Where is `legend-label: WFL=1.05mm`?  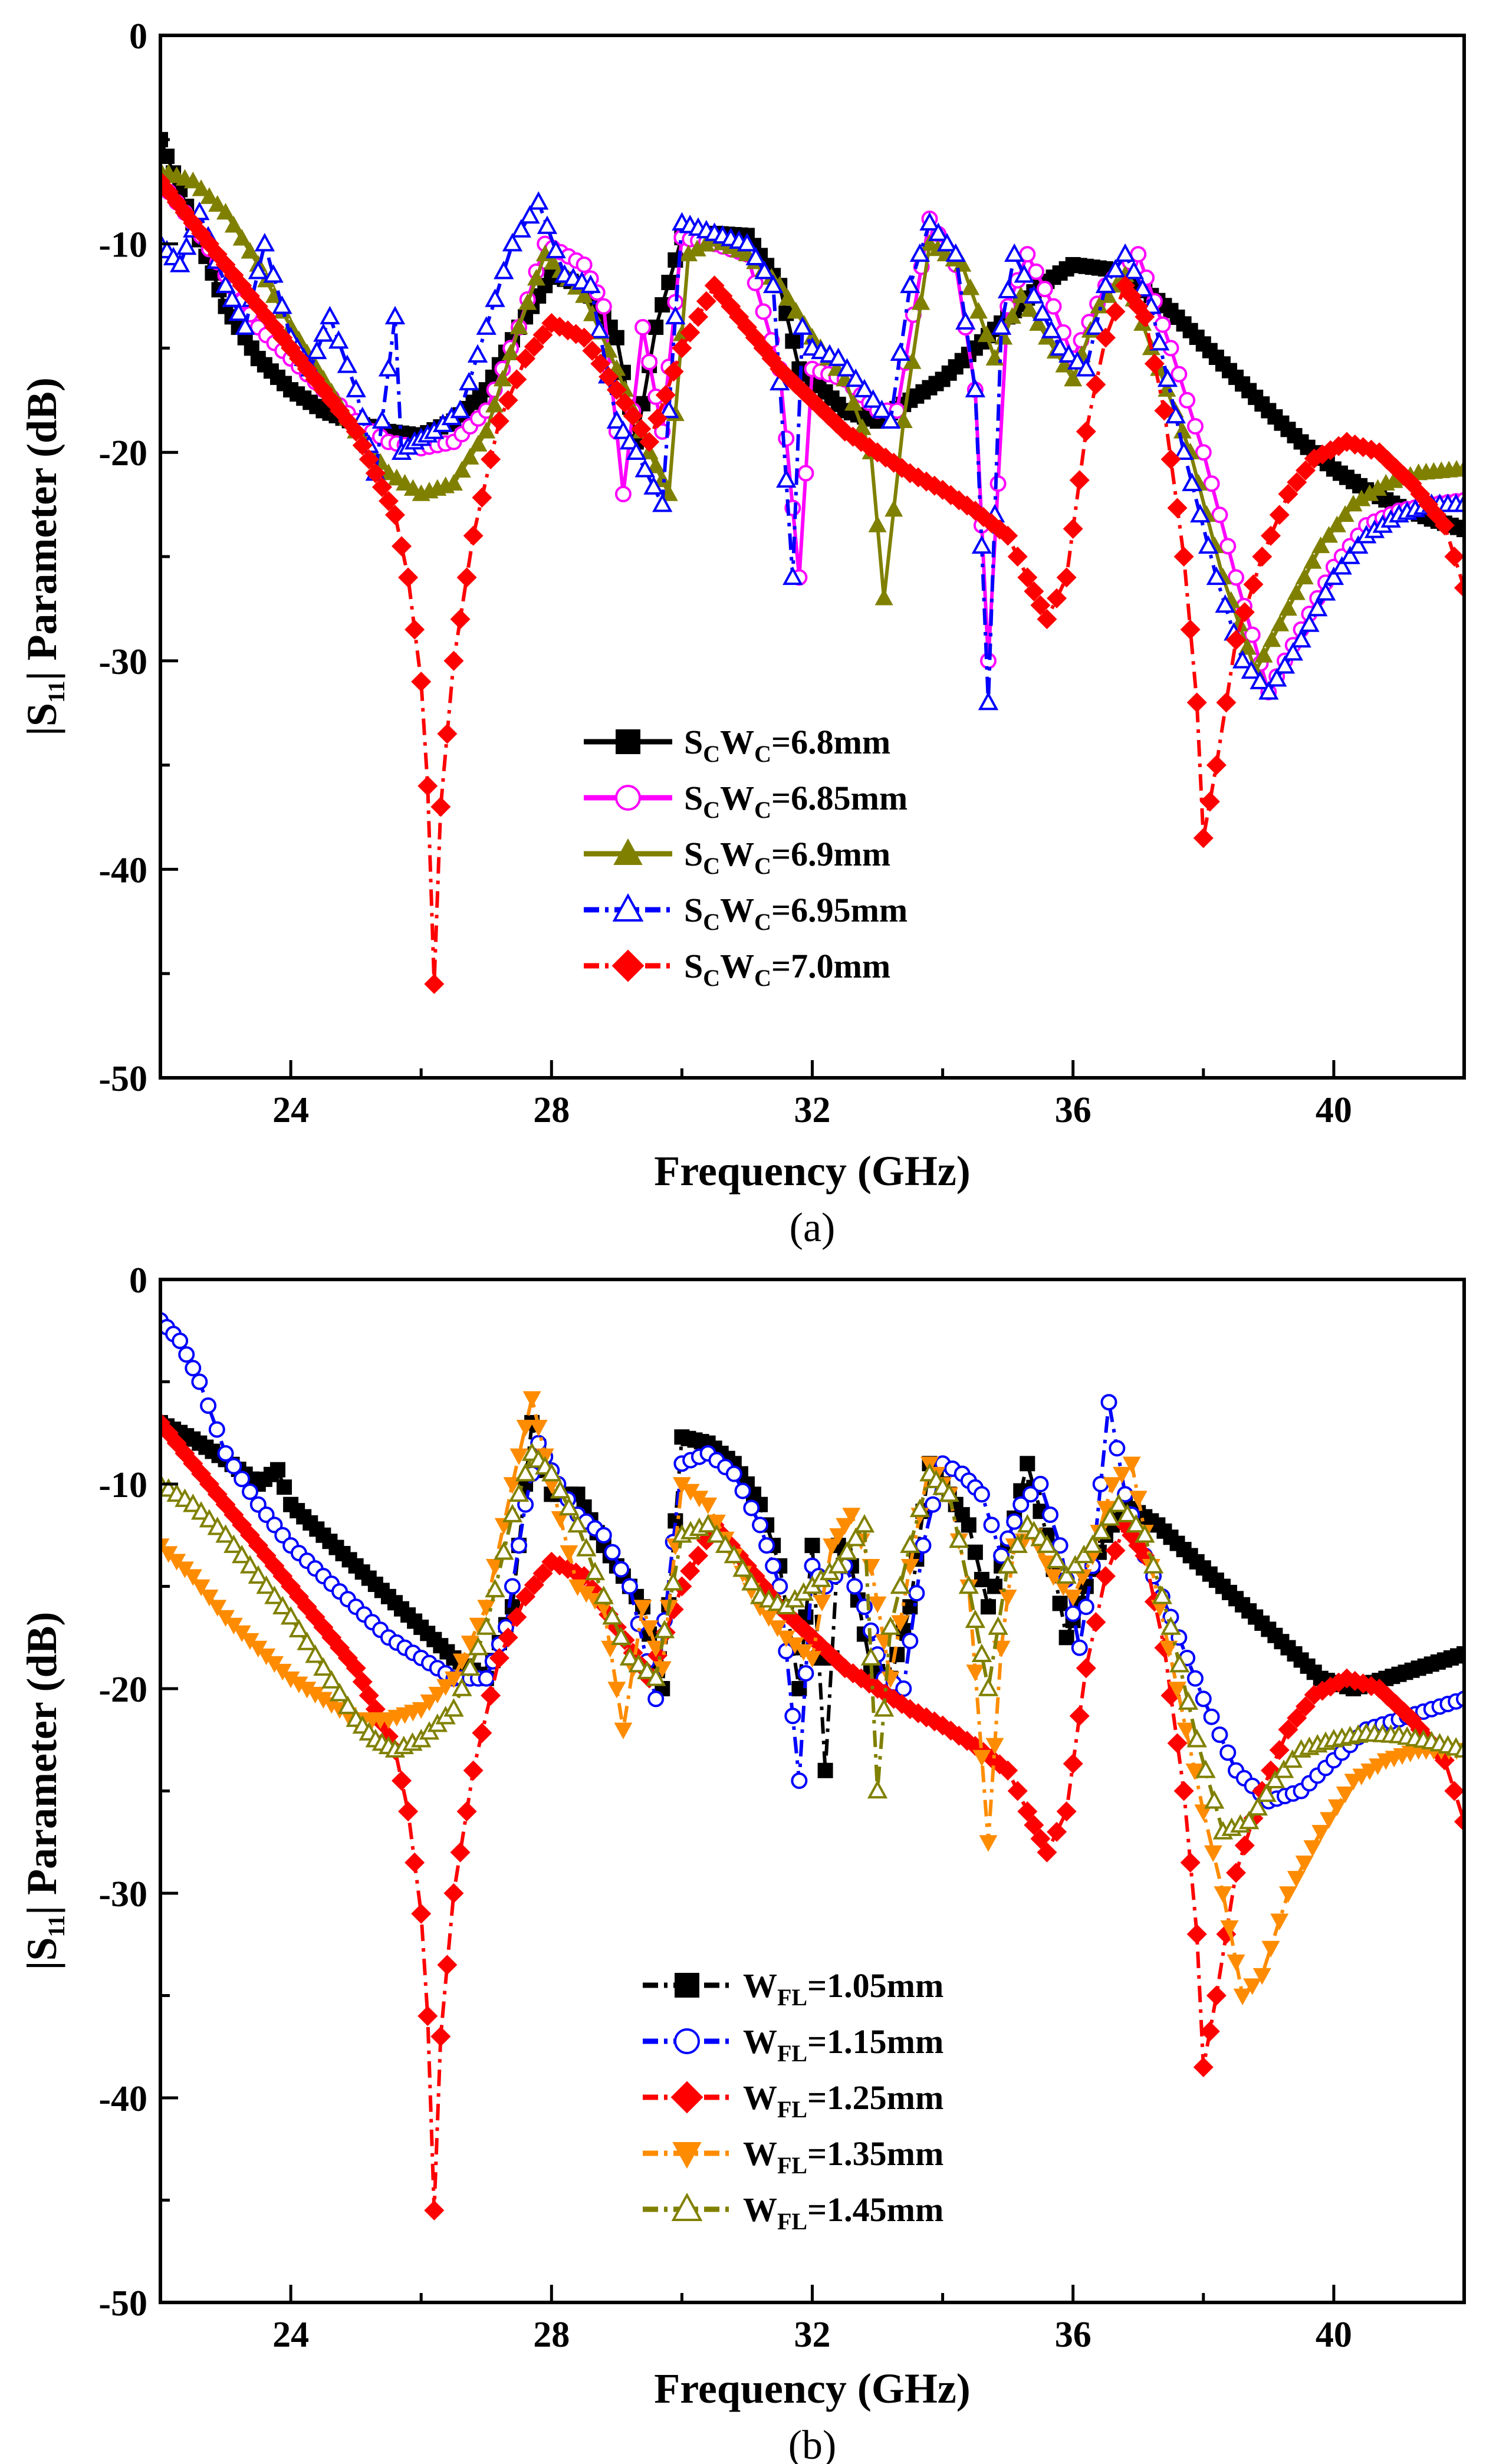 legend-label: WFL=1.05mm is located at coordinates (843, 1988).